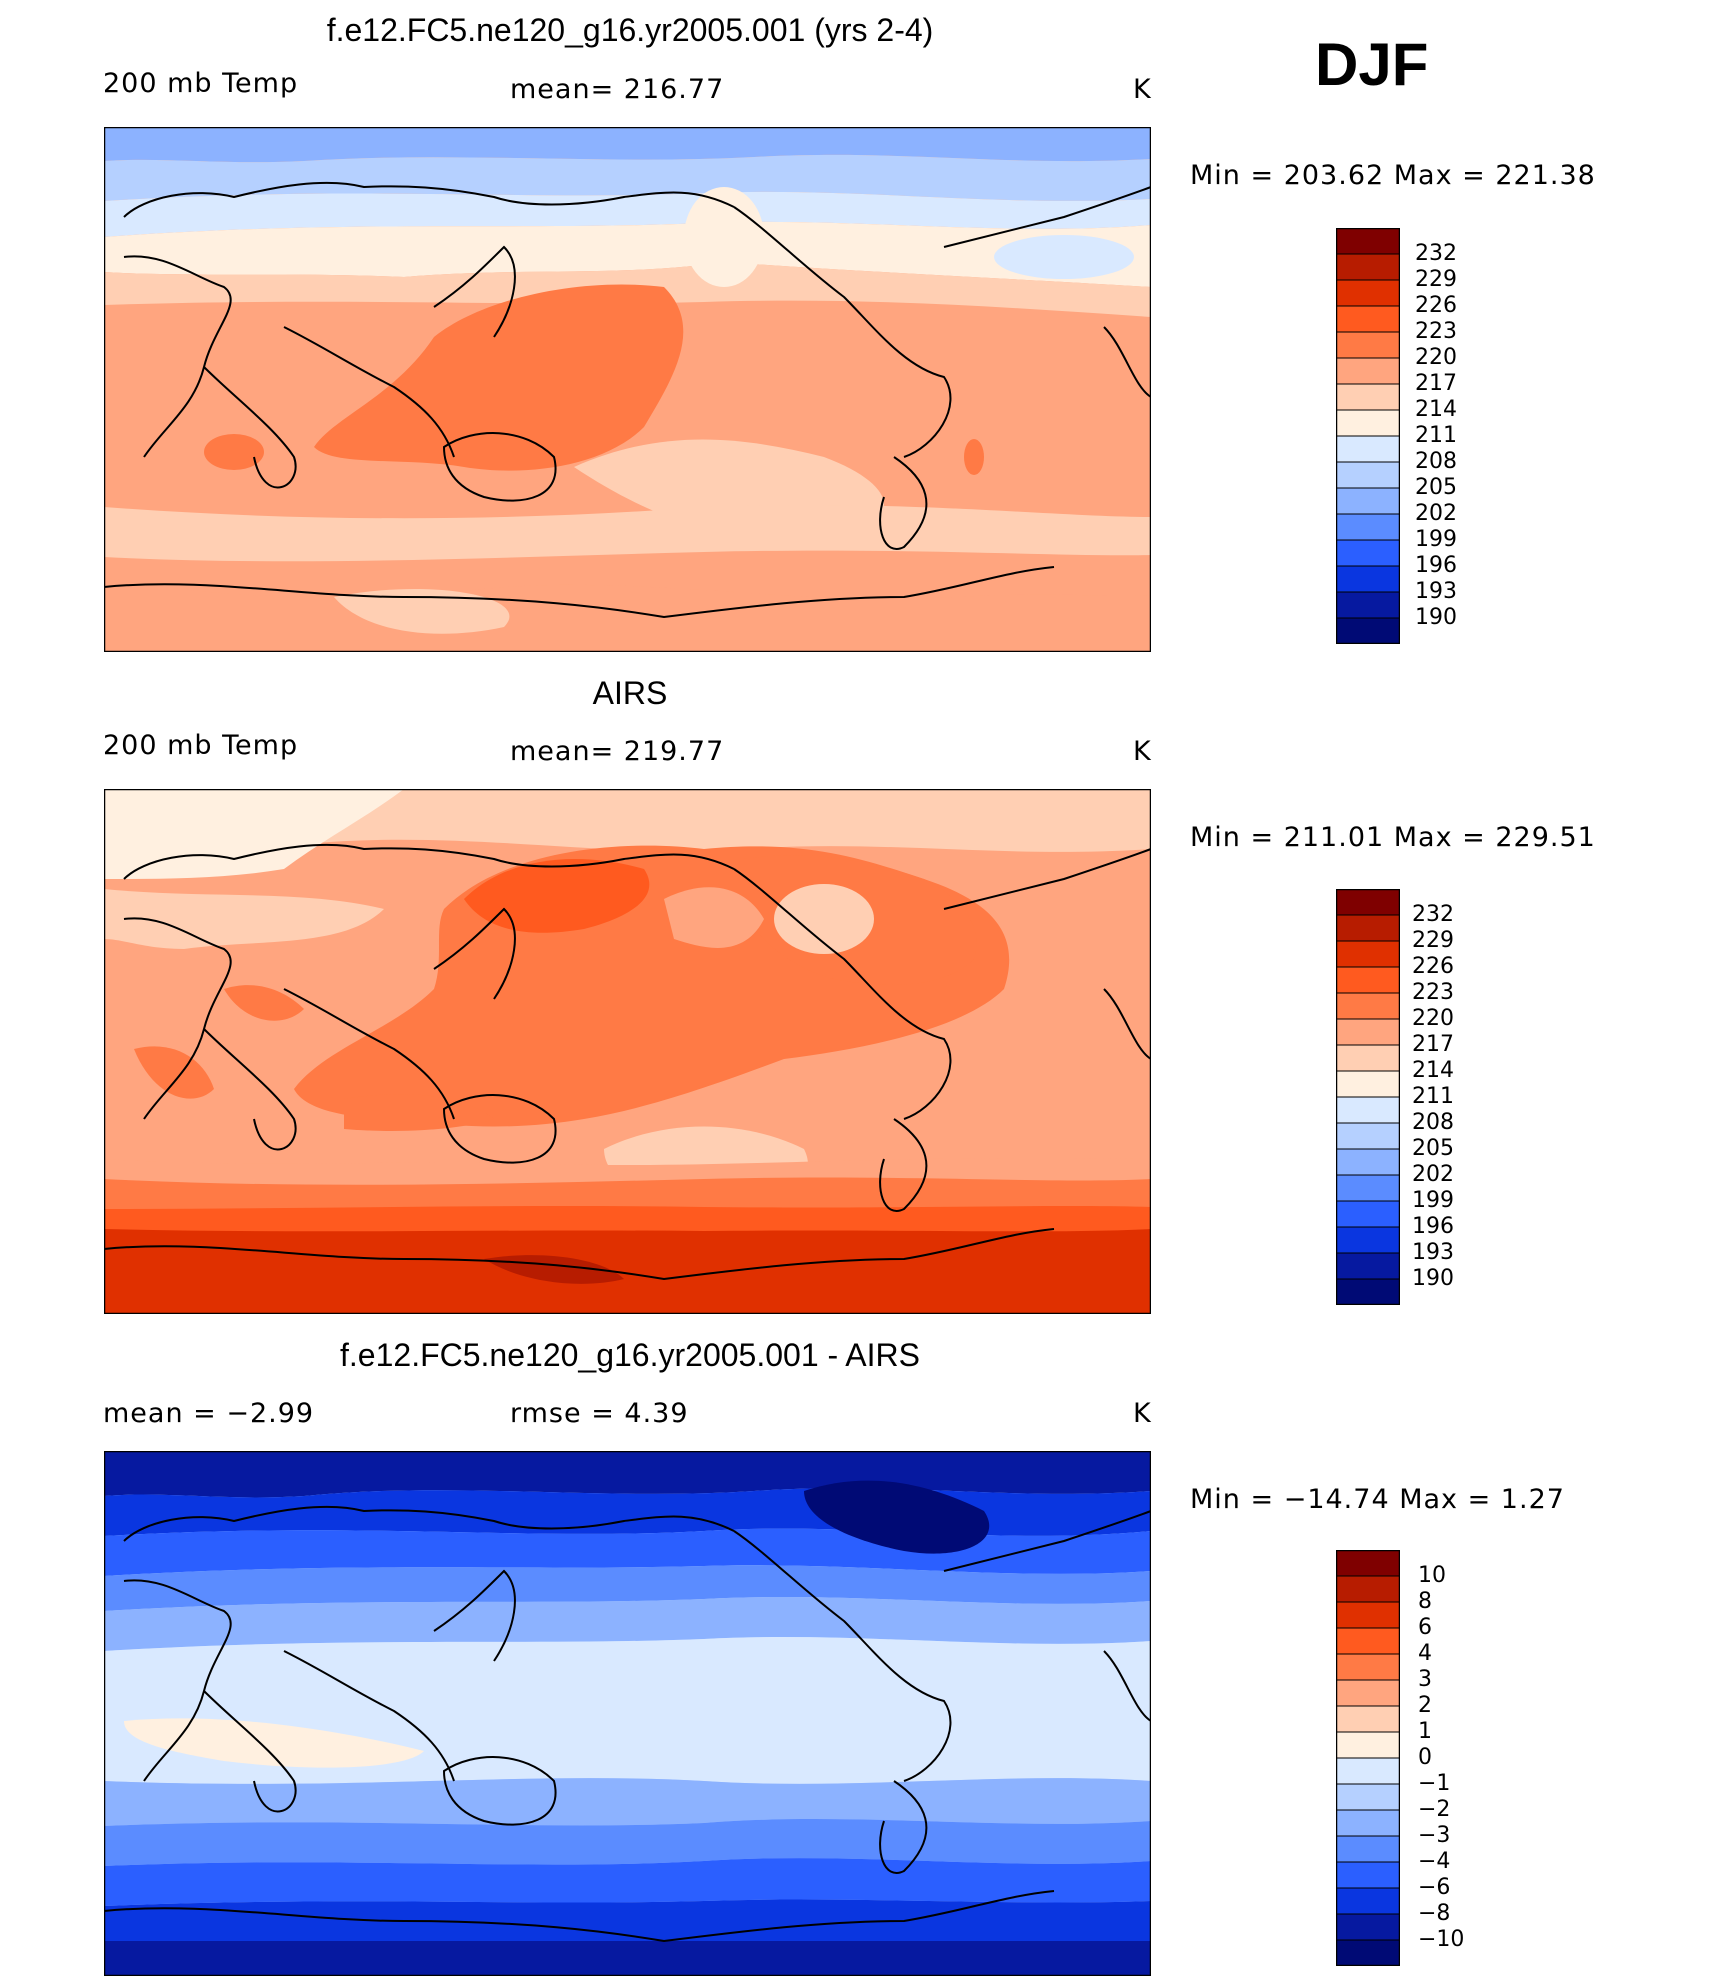 Image resolution: width=1710 pixels, height=1976 pixels. I want to click on colorbar-tick-label: 208, so click(1433, 1122).